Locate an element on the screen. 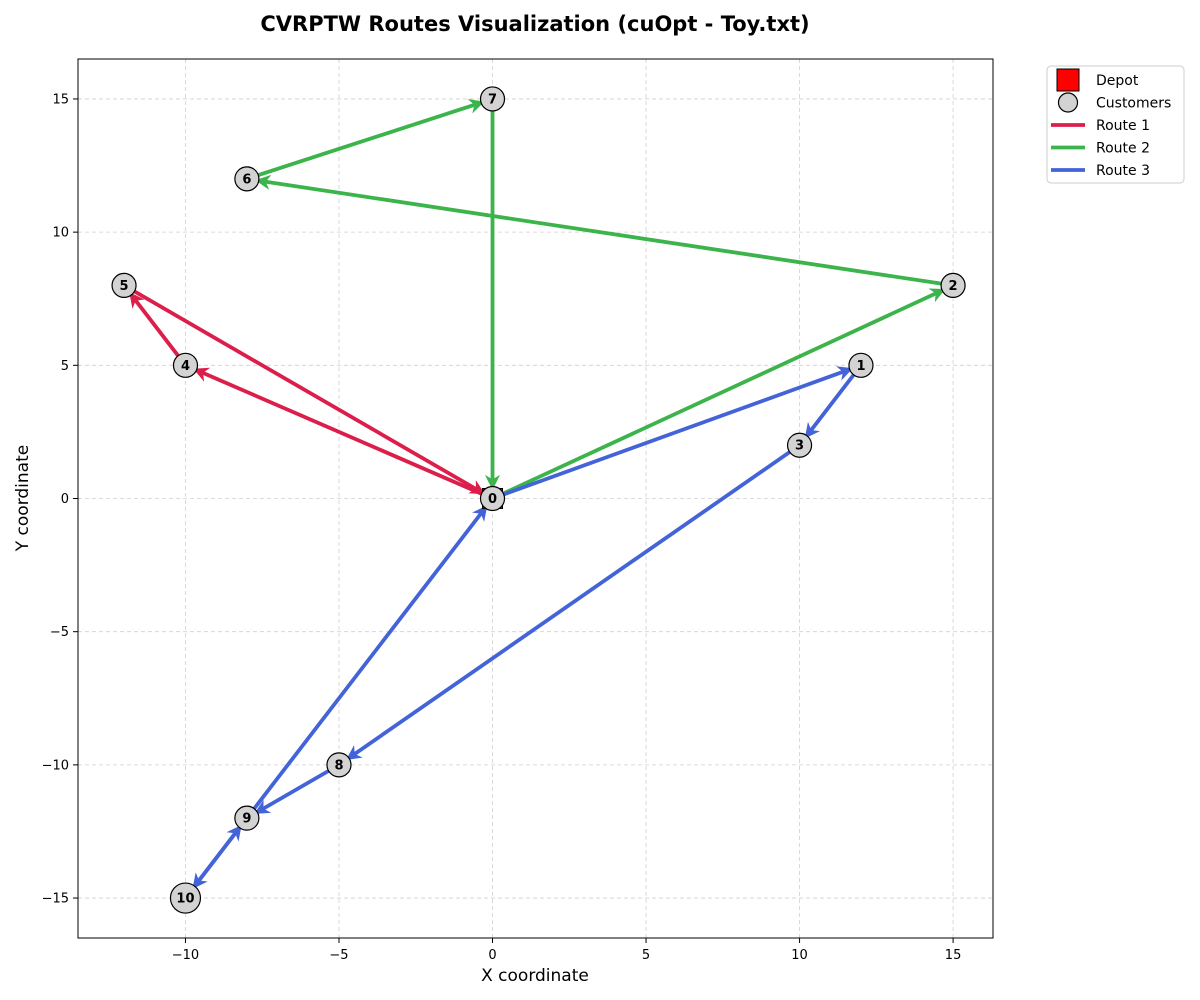 Image resolution: width=1200 pixels, height=1000 pixels. node-6-label: 6 is located at coordinates (246, 179).